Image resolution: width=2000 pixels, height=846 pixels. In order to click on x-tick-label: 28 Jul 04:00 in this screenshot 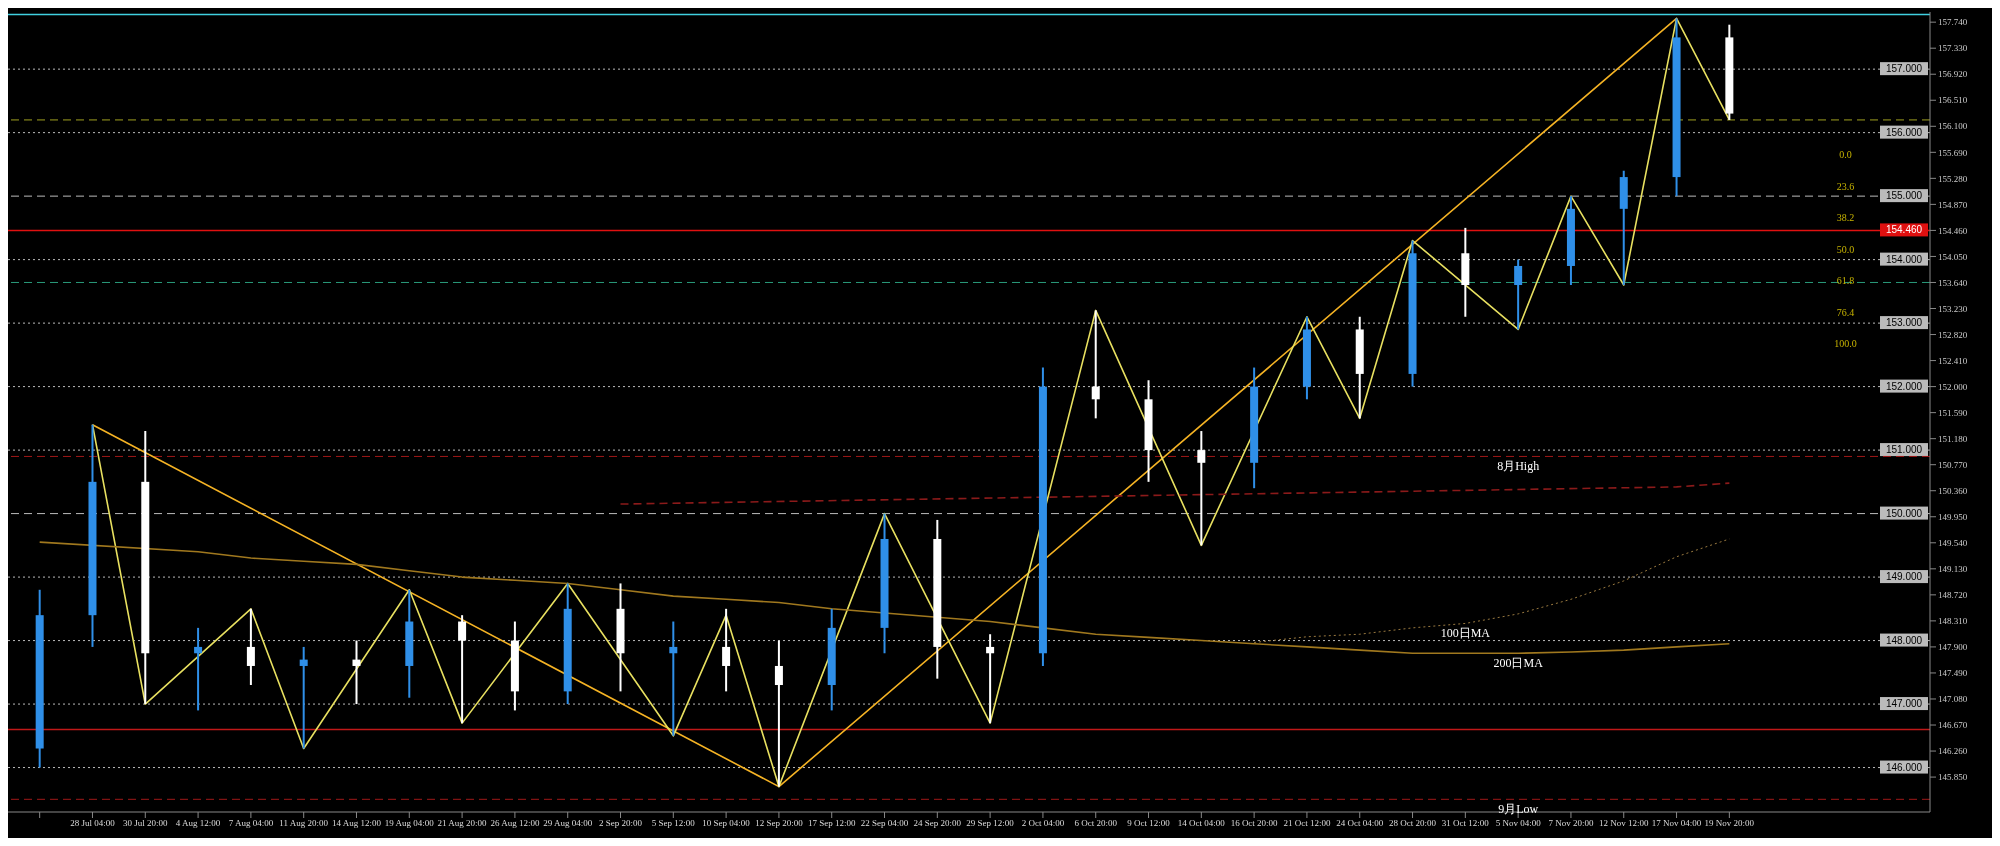, I will do `click(93, 823)`.